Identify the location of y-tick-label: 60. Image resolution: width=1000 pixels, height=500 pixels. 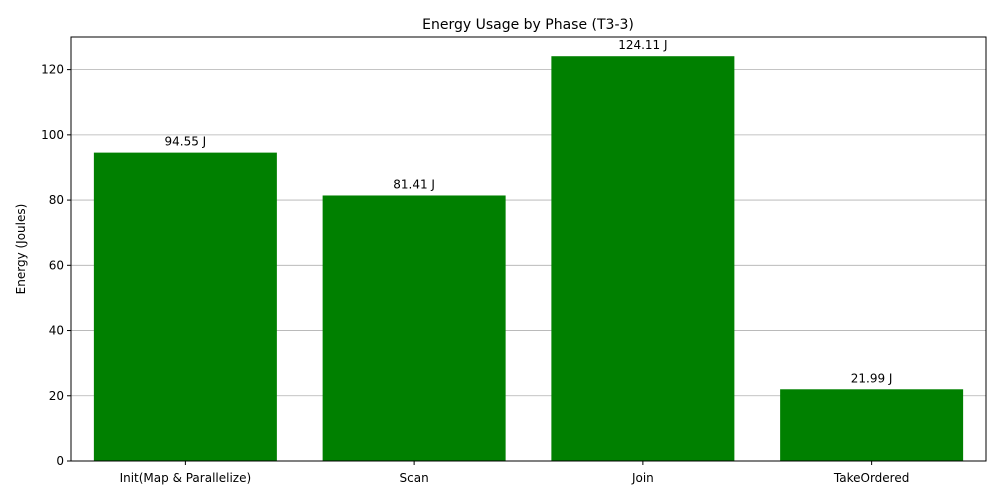
(56, 265).